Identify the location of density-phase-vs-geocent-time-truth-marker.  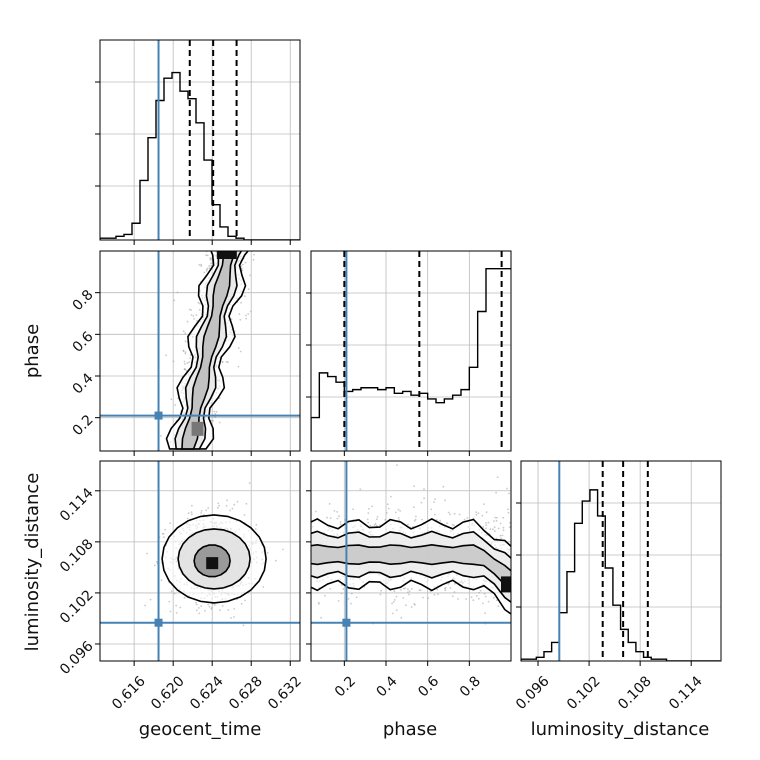
(158, 415).